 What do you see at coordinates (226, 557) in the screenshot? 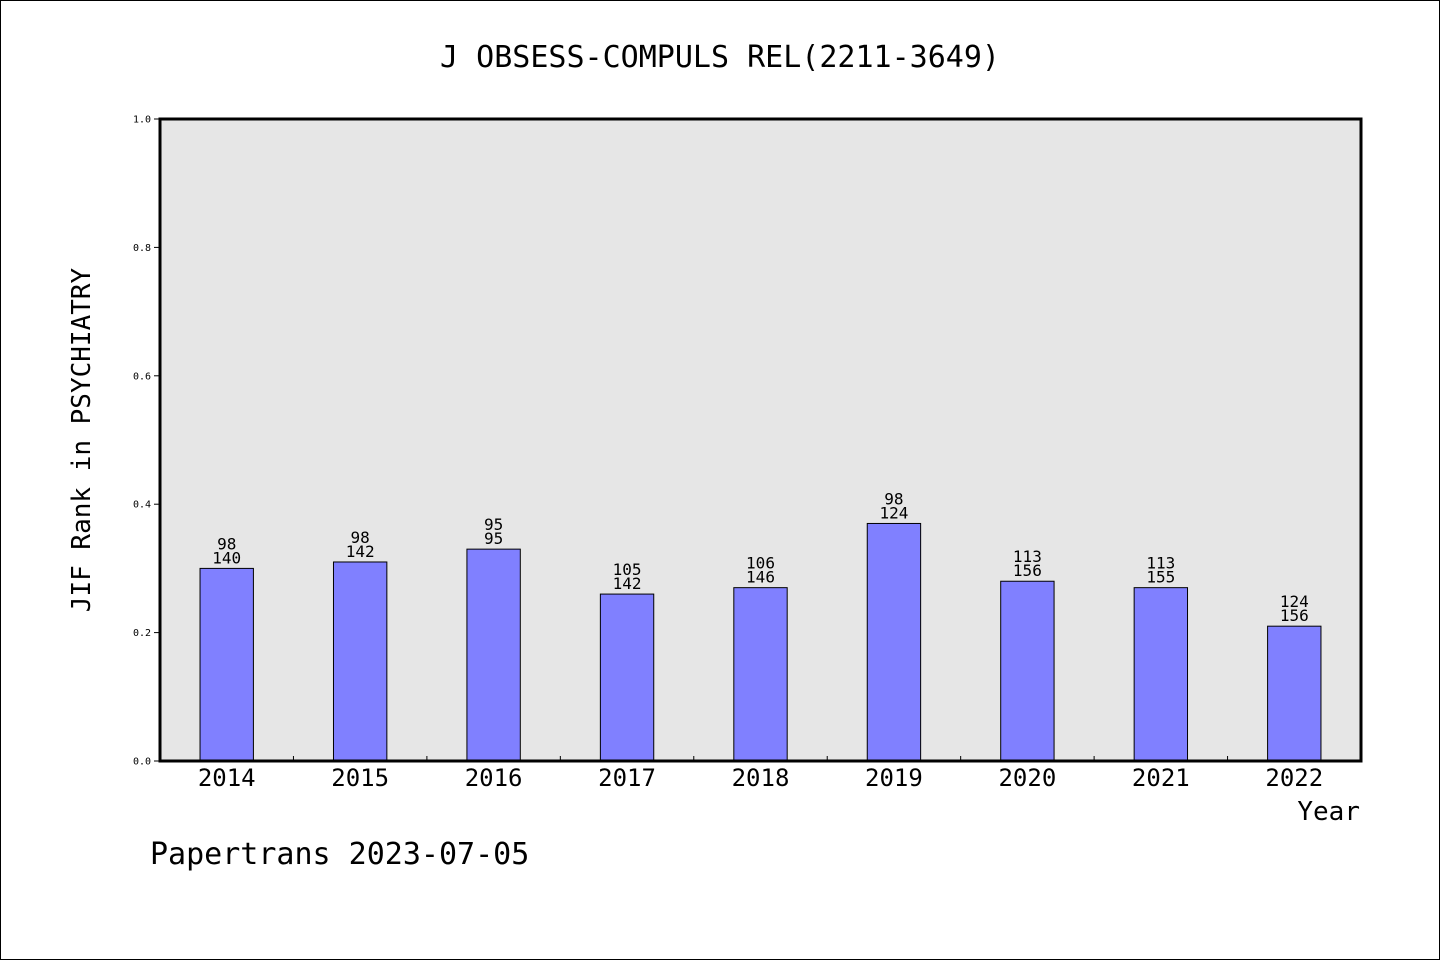
I see `bar-label-bottom: 140` at bounding box center [226, 557].